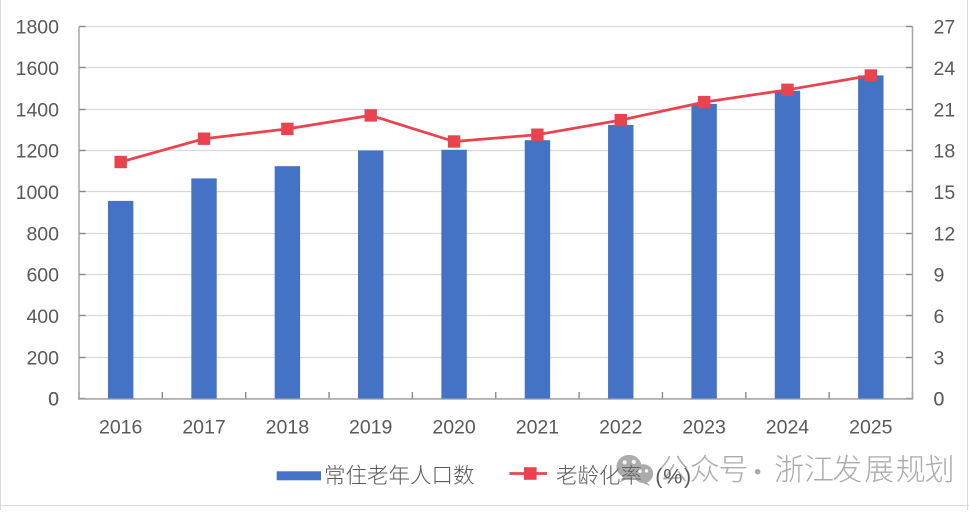 This screenshot has width=969, height=515. I want to click on svg-text: 800, so click(42, 234).